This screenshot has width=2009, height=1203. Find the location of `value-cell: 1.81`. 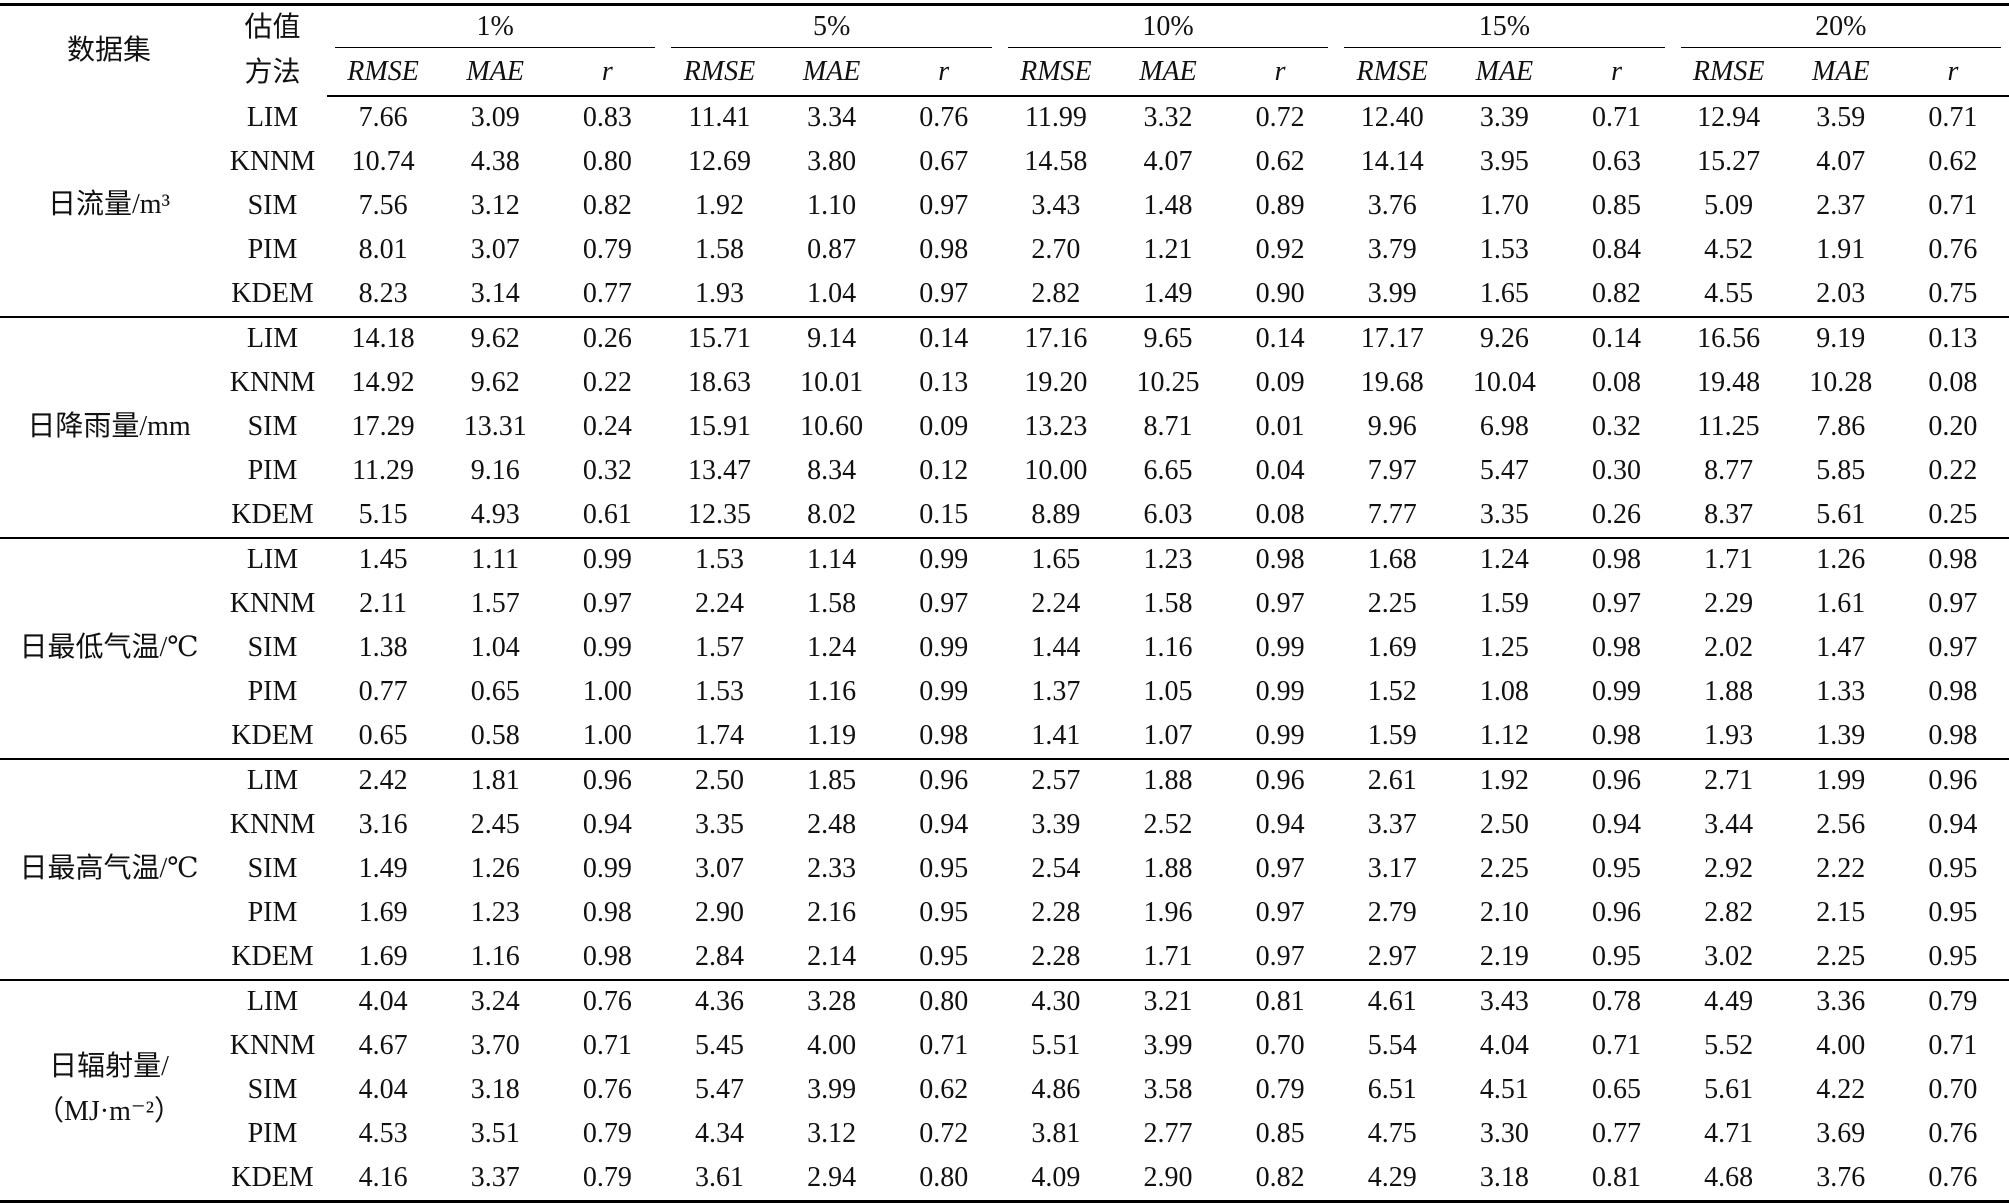

value-cell: 1.81 is located at coordinates (495, 781).